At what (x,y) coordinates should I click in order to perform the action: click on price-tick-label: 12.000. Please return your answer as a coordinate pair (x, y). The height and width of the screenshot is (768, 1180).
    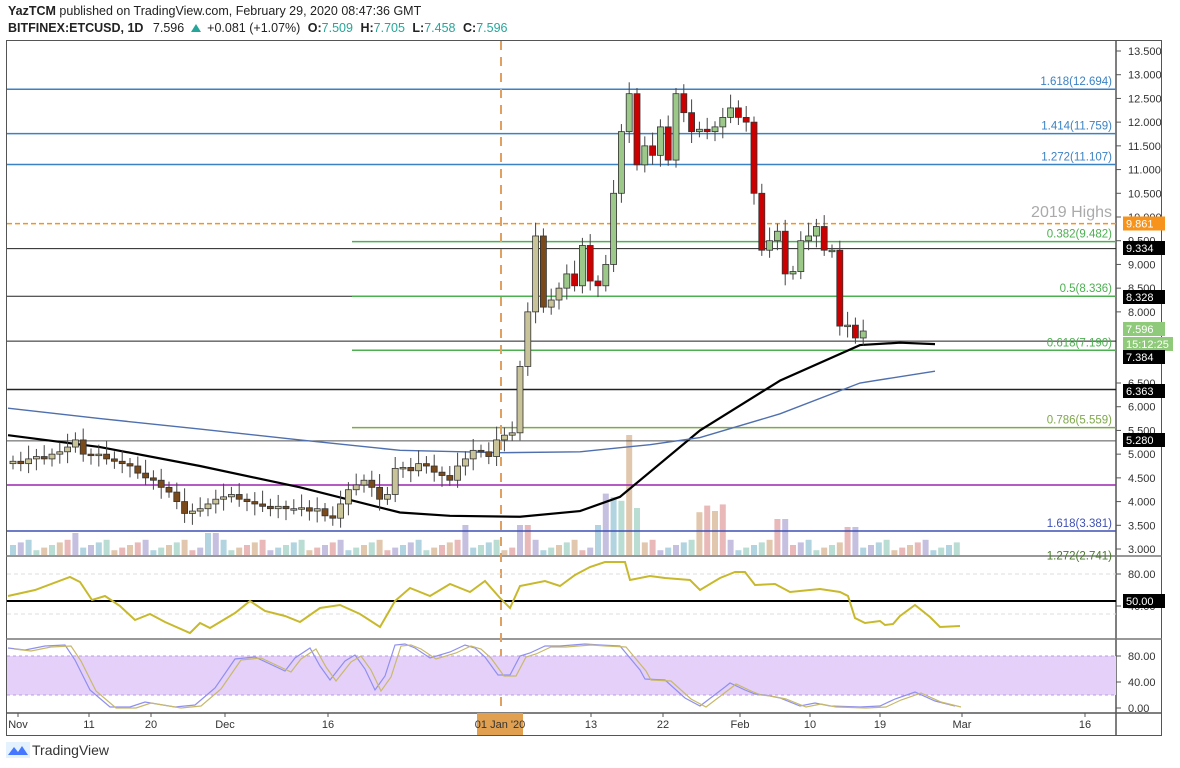
    Looking at the image, I should click on (1145, 123).